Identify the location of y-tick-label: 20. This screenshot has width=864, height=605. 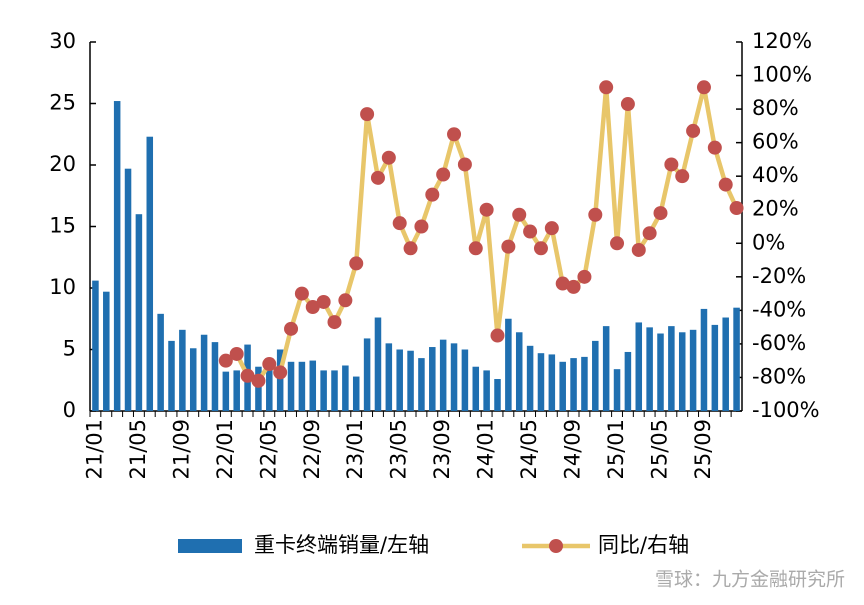
(62, 164).